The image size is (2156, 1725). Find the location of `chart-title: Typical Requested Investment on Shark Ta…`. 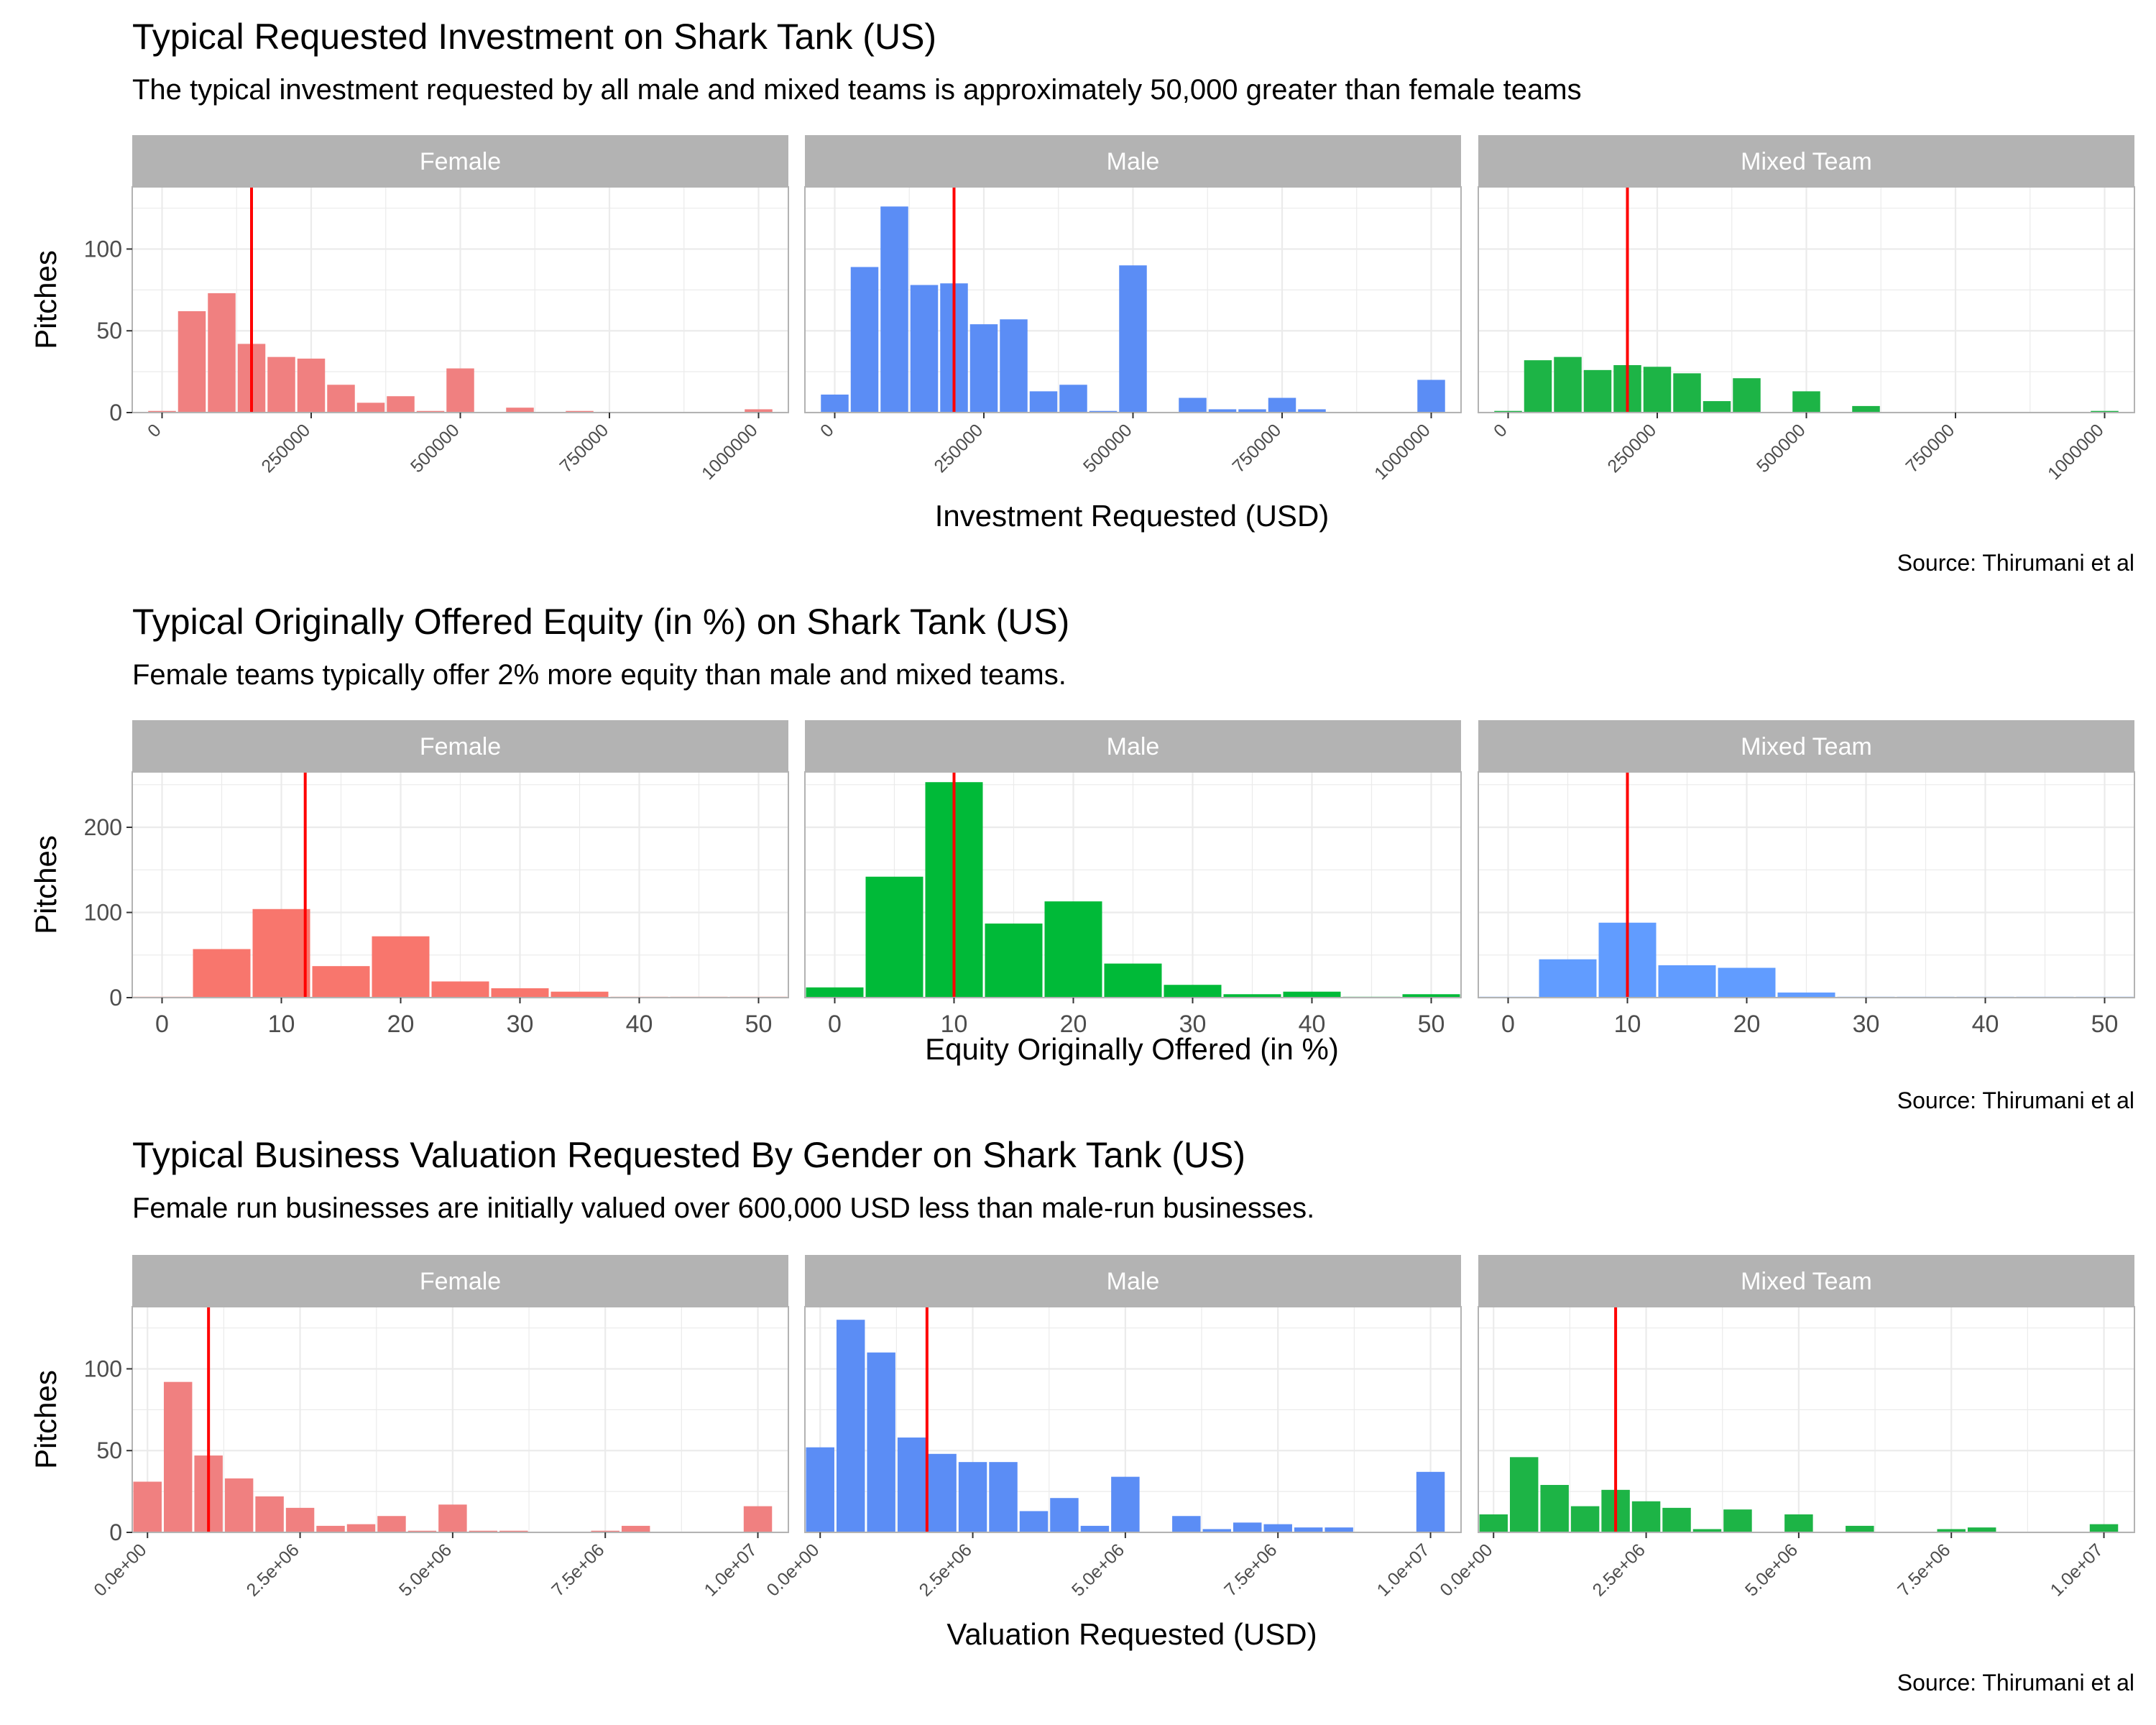

chart-title: Typical Requested Investment on Shark Ta… is located at coordinates (534, 37).